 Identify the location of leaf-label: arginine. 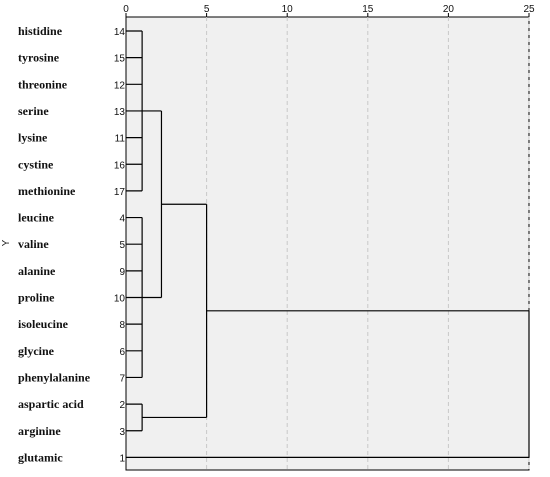
(39, 431).